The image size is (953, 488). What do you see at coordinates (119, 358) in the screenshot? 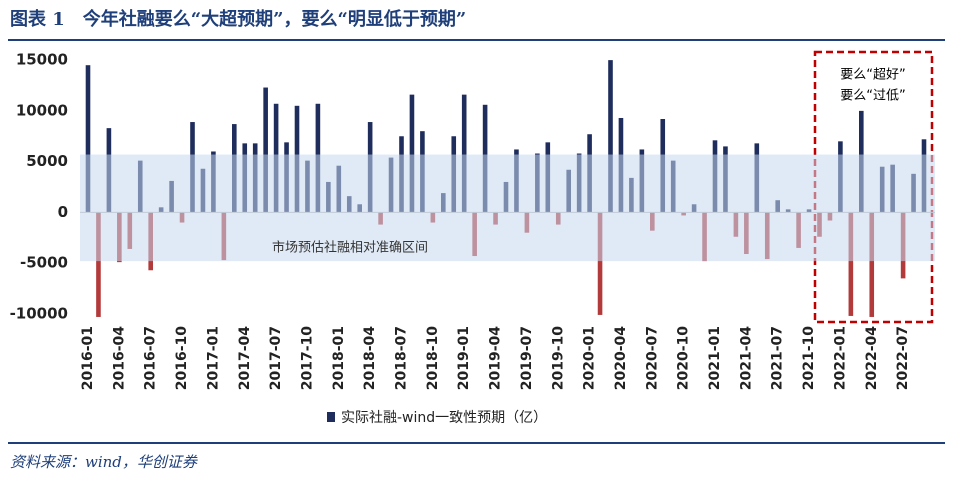
I see `x-tick-label: 2016-04` at bounding box center [119, 358].